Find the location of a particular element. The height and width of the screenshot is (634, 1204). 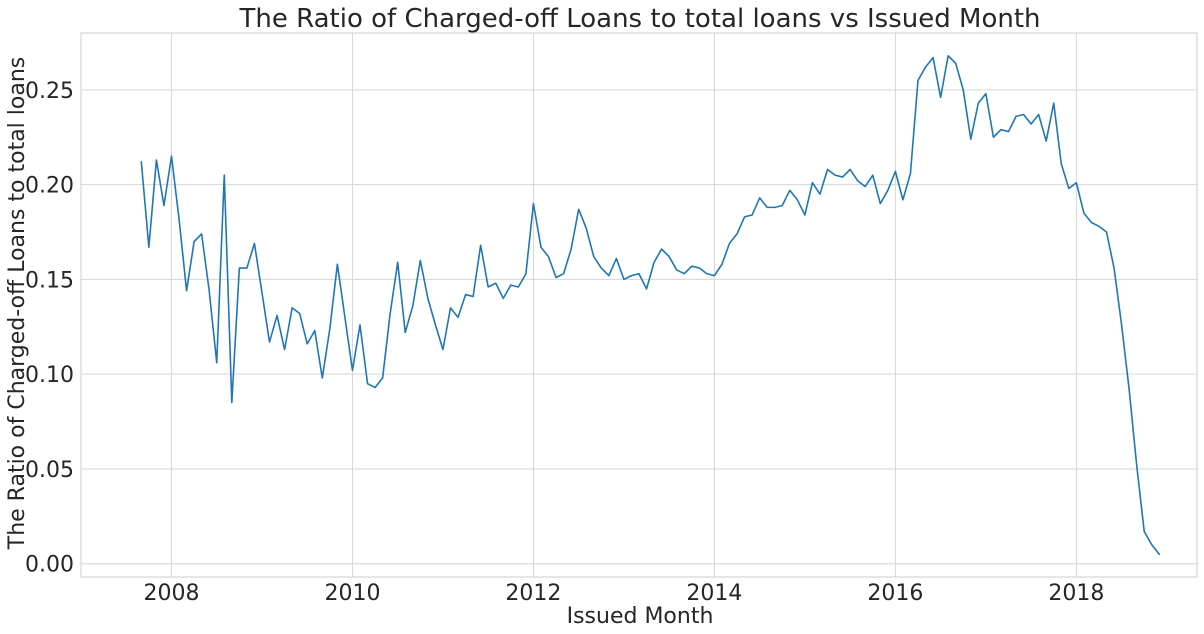

y-tick-label: 0.10 is located at coordinates (49, 375).